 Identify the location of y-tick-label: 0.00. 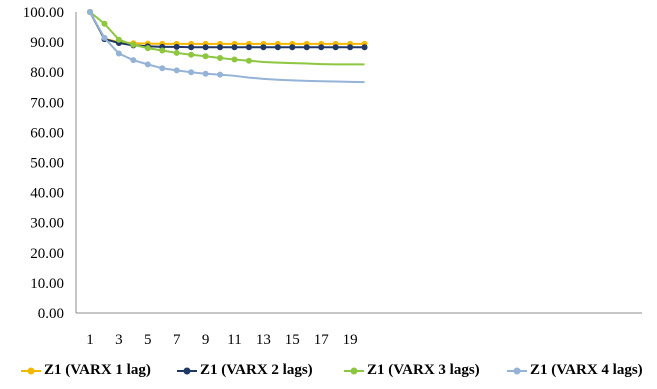
(51, 314).